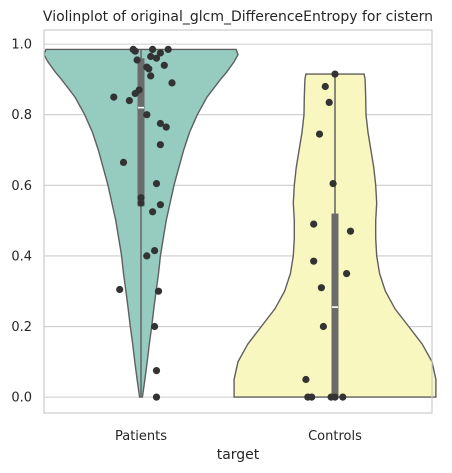  I want to click on y-tick-label: 0.8, so click(21, 115).